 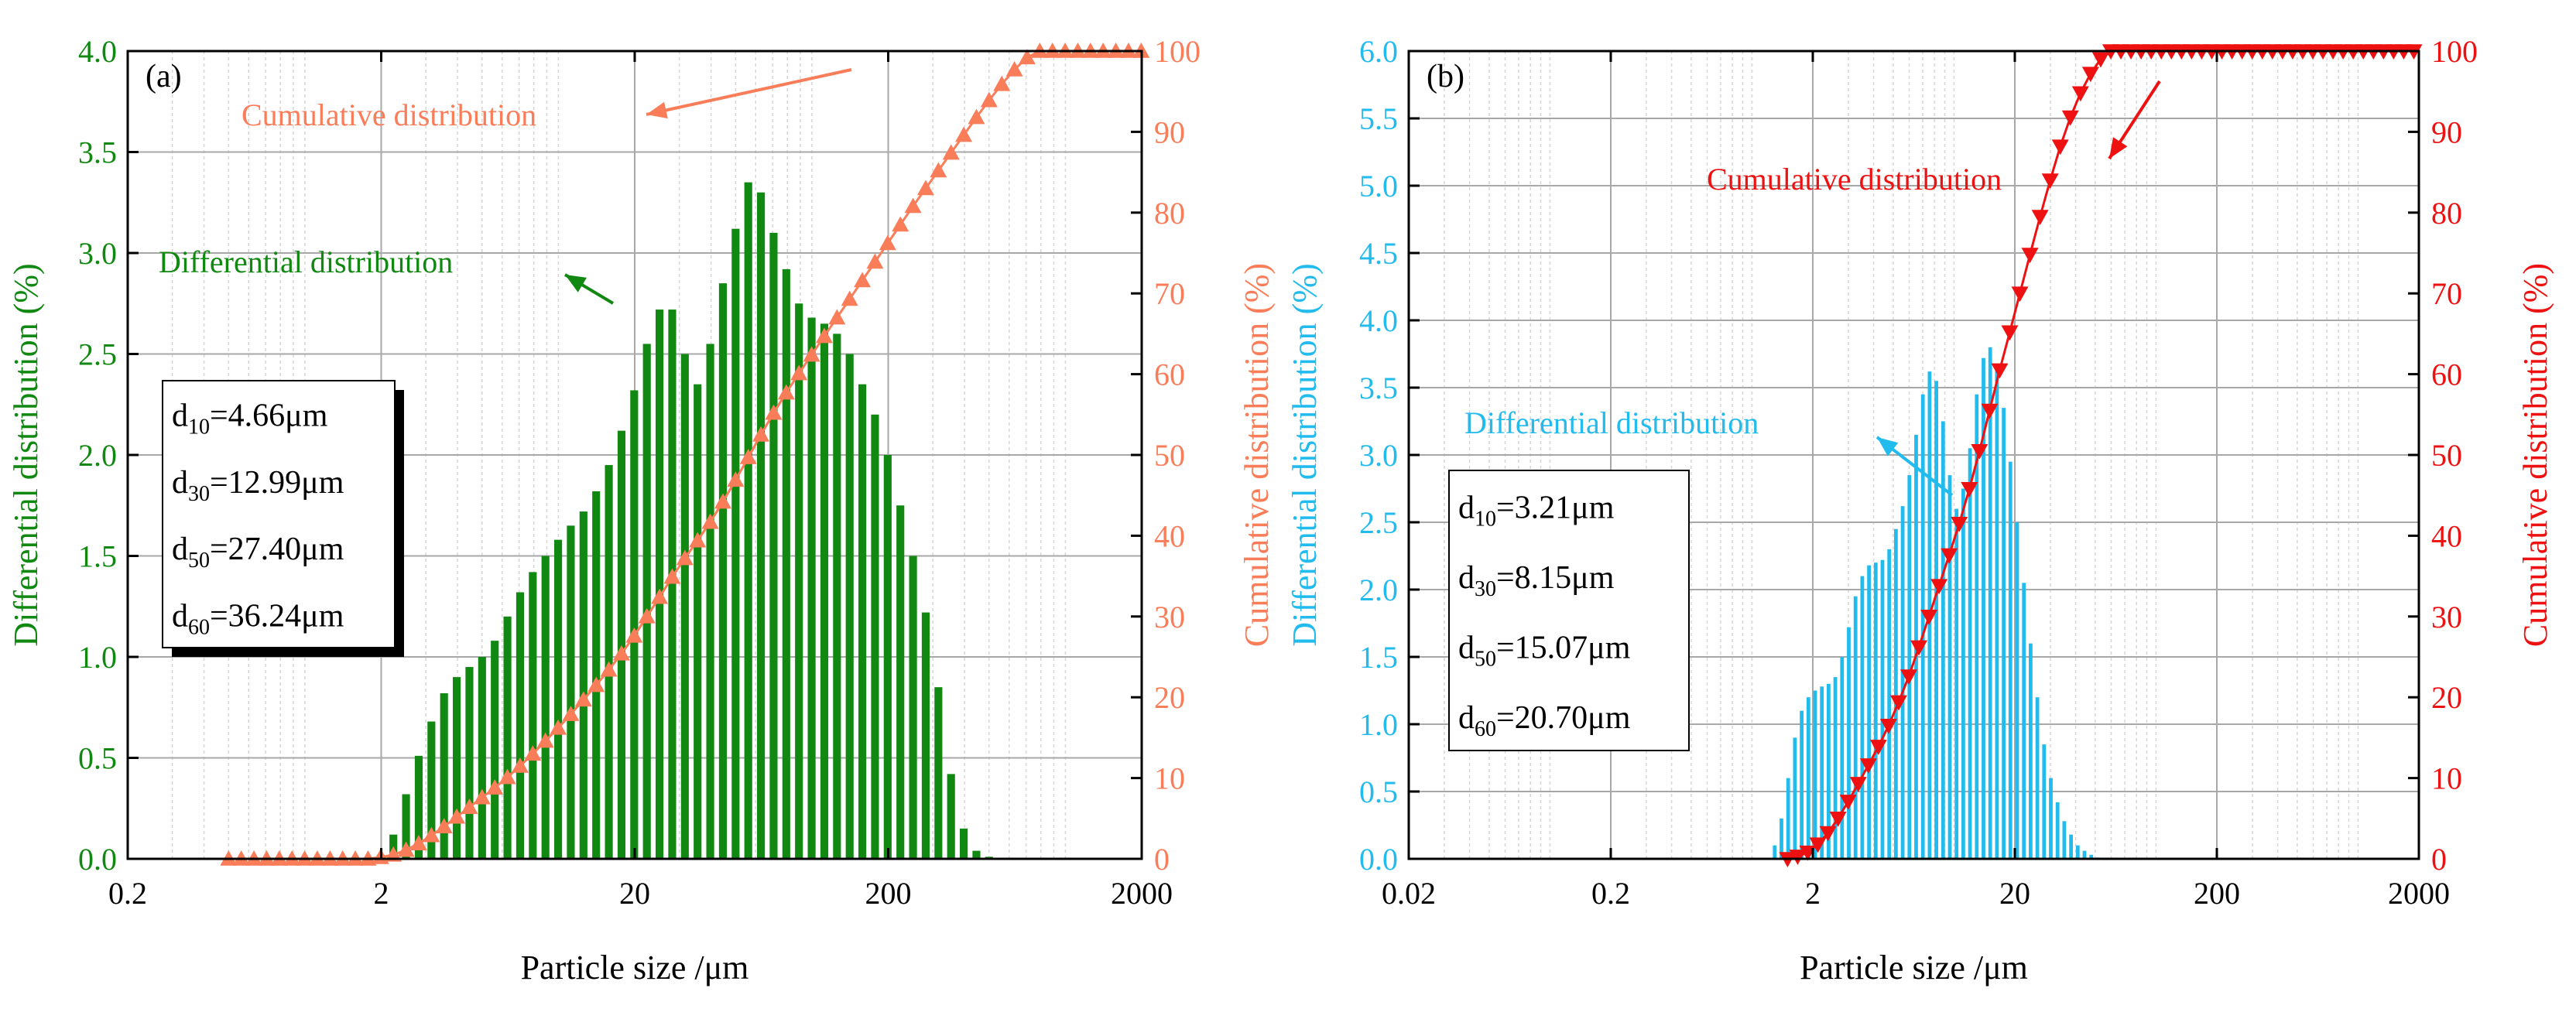 I want to click on panel-a-label: (a), so click(x=164, y=76).